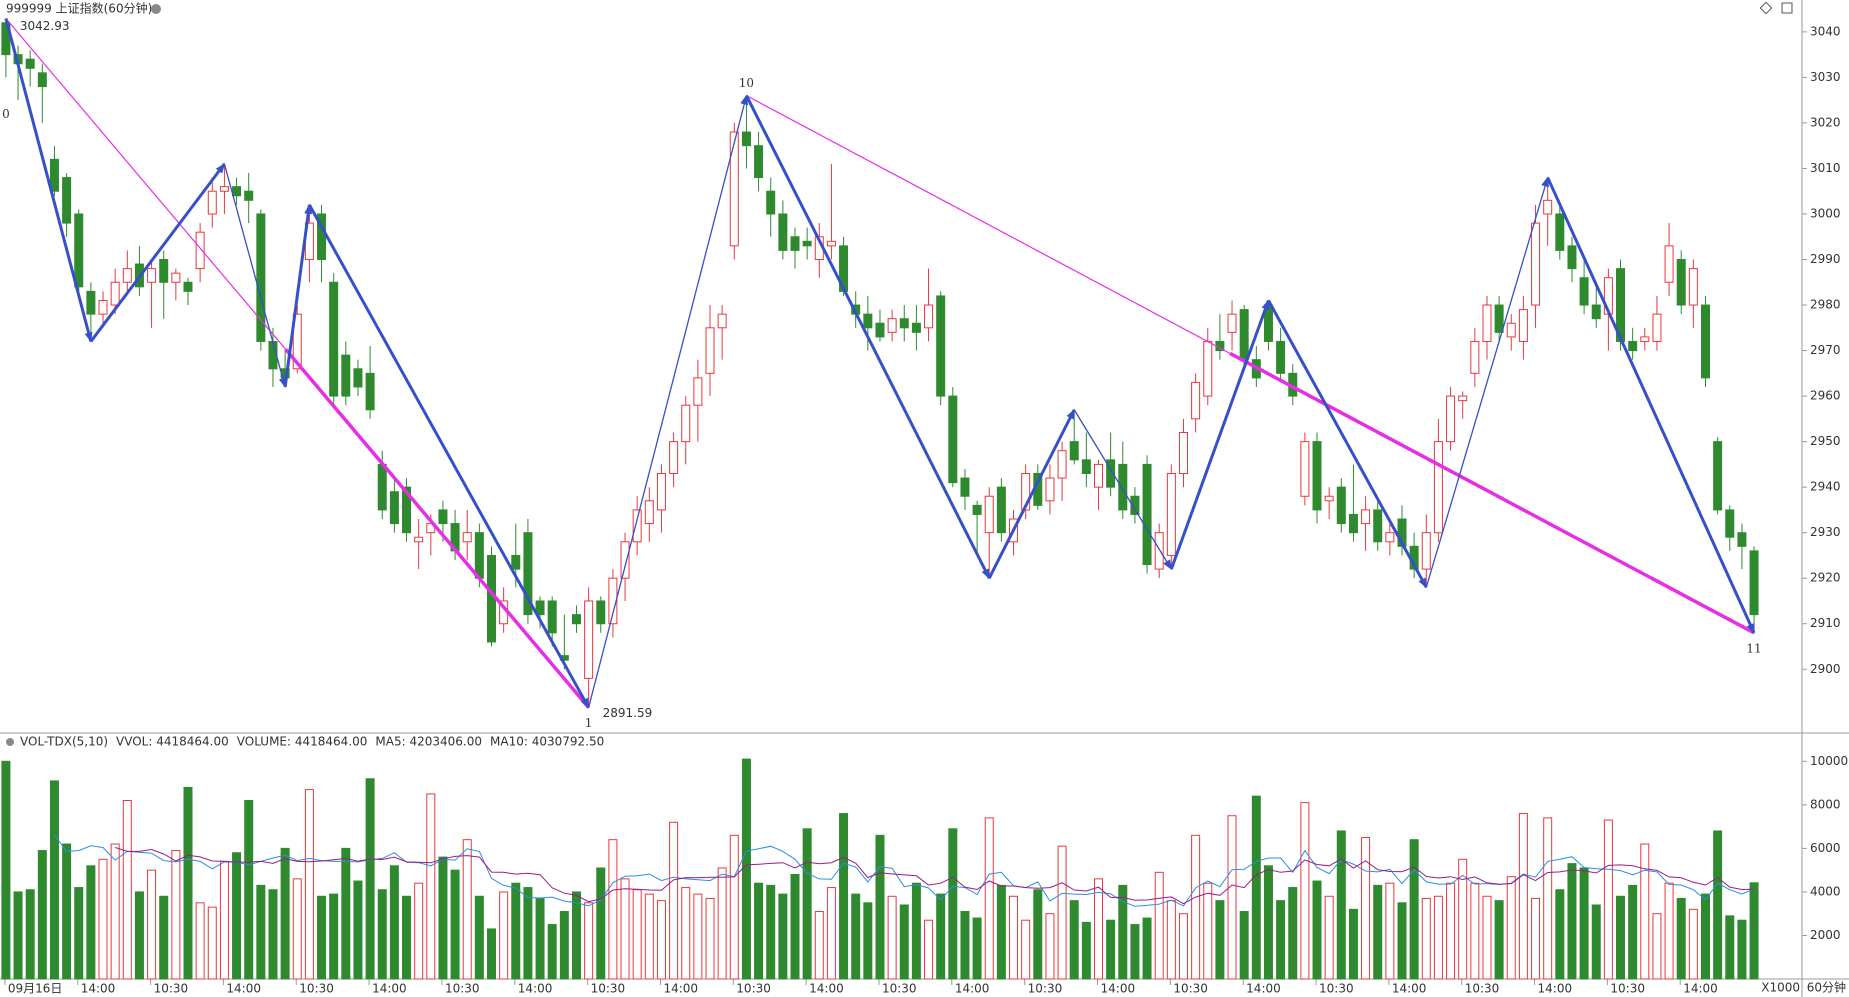 The height and width of the screenshot is (997, 1849). What do you see at coordinates (1825, 669) in the screenshot?
I see `y-tick-label: 2900` at bounding box center [1825, 669].